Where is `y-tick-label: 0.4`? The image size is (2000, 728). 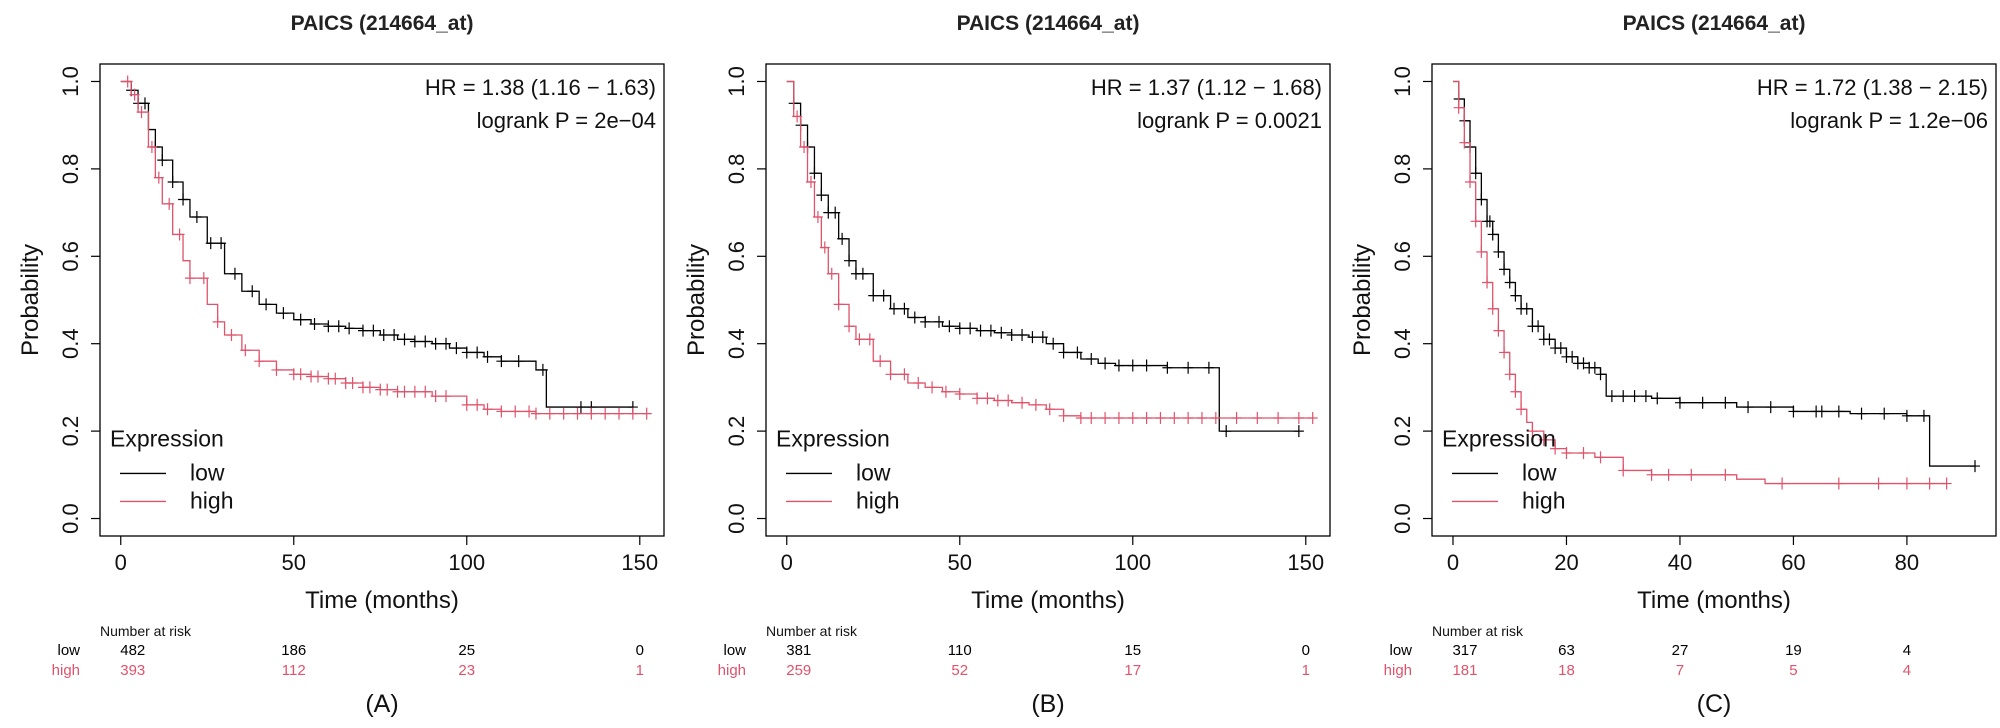 y-tick-label: 0.4 is located at coordinates (70, 343).